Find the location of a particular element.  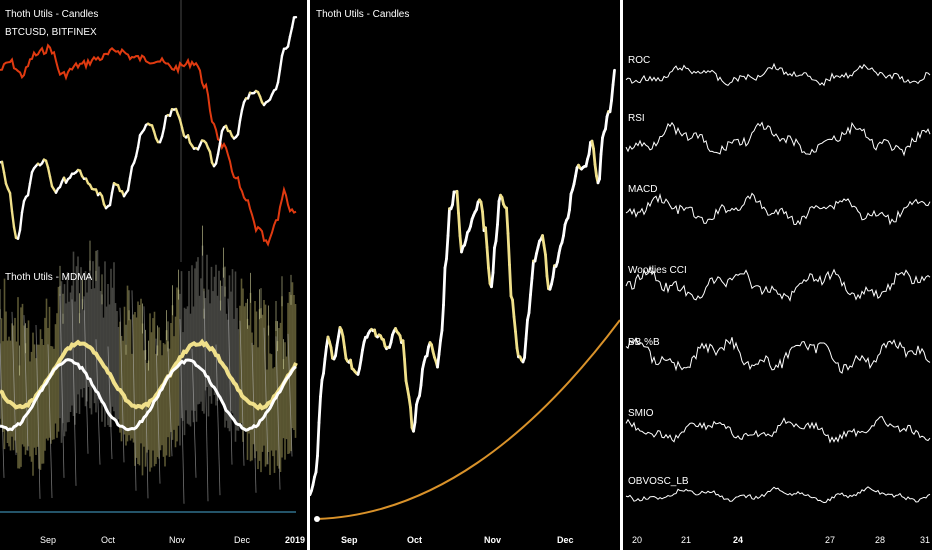

panel-divider-right is located at coordinates (621, 275).